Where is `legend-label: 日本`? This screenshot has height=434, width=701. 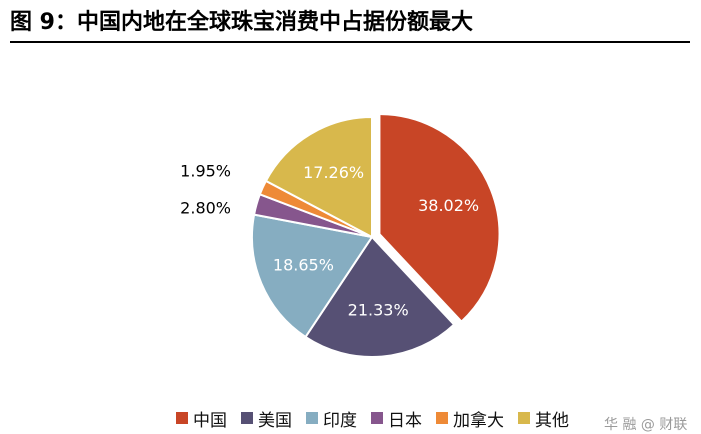
legend-label: 日本 is located at coordinates (405, 420).